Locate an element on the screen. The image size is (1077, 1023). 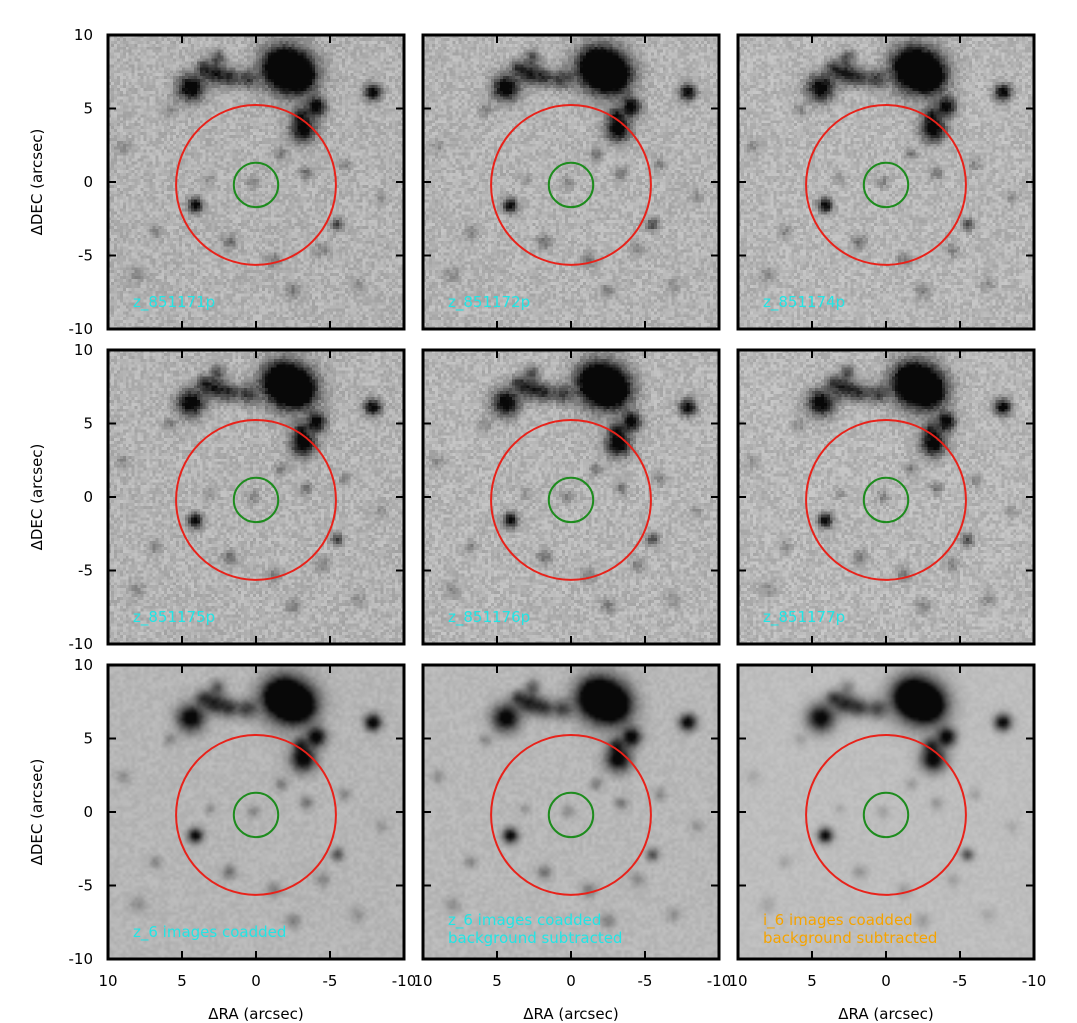
panel-label: z_851176p is located at coordinates (489, 617).